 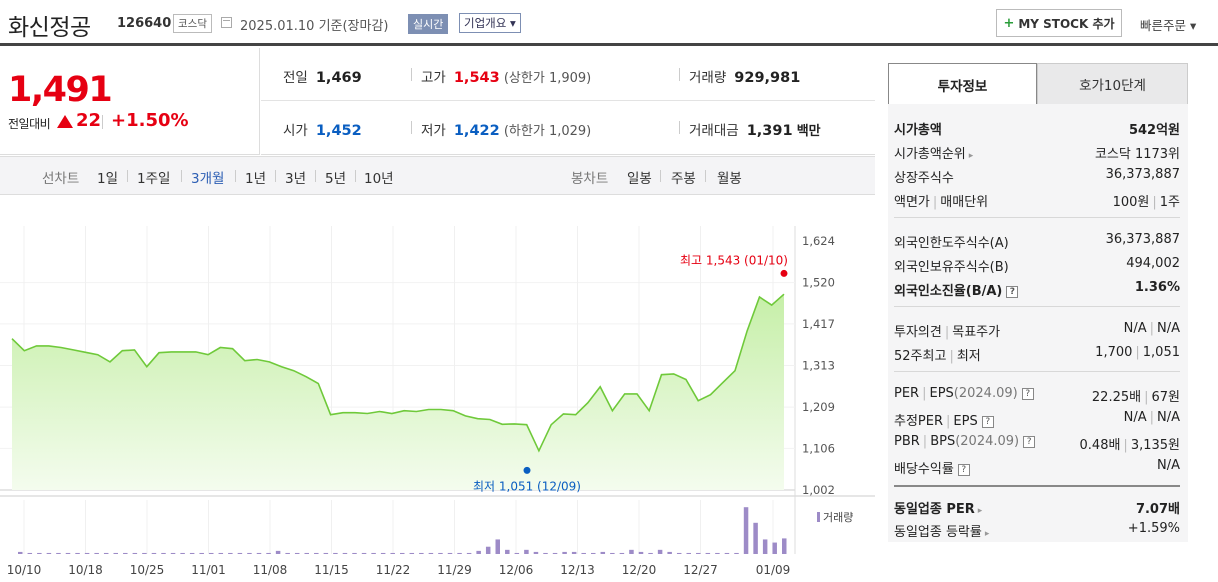 I want to click on quick-order-dropdown: 빠른주문 ▾, so click(x=1168, y=25).